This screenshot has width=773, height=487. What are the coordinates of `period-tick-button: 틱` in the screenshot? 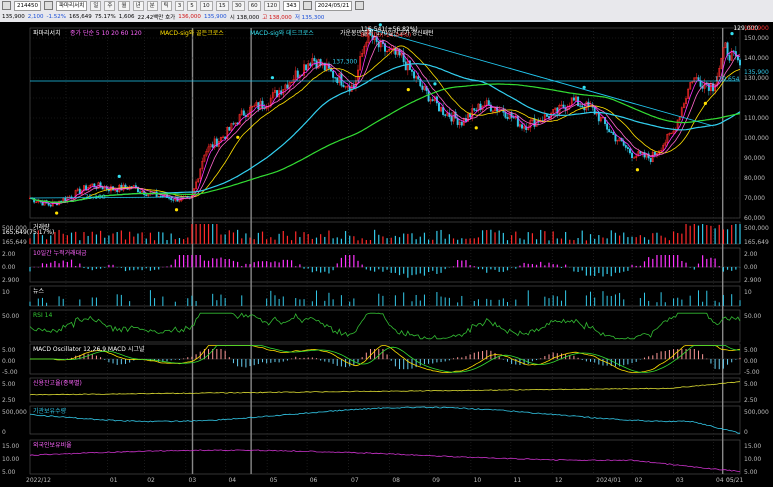 It's located at (166, 5).